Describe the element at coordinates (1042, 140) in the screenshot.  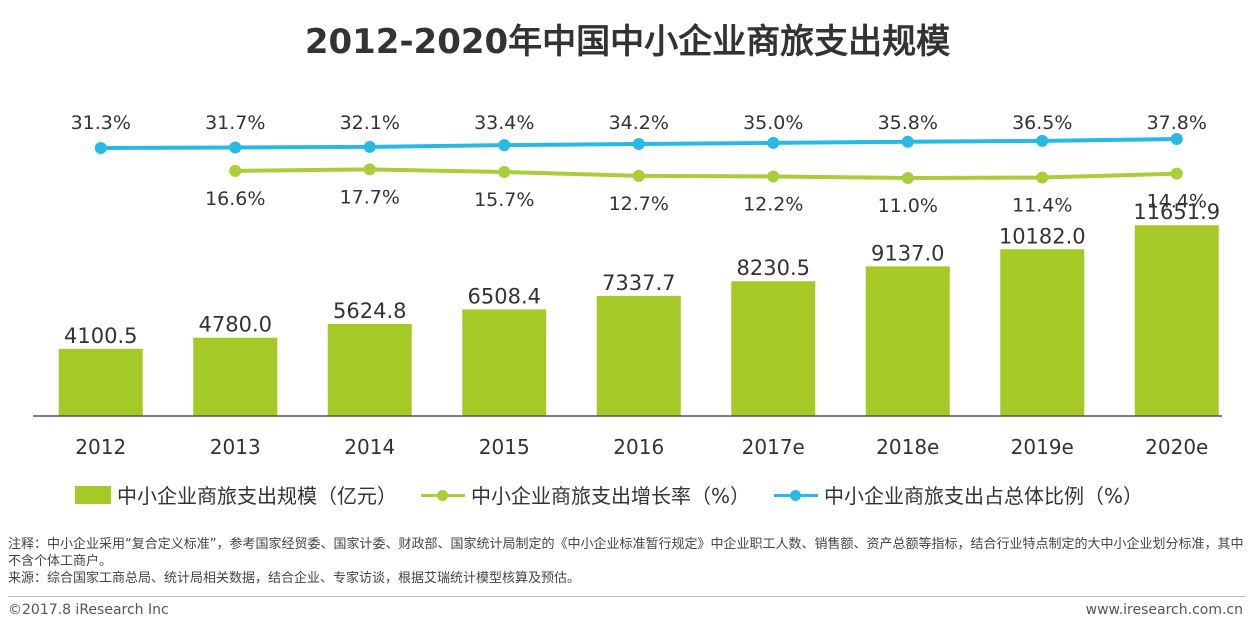
I see `share-point-2019e` at that location.